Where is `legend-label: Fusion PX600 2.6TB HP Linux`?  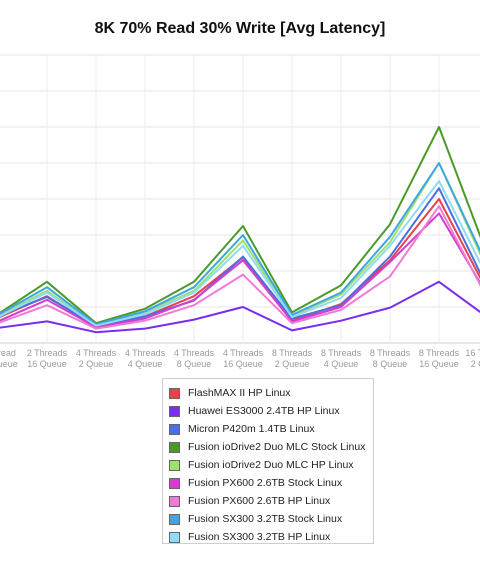 legend-label: Fusion PX600 2.6TB HP Linux is located at coordinates (259, 501).